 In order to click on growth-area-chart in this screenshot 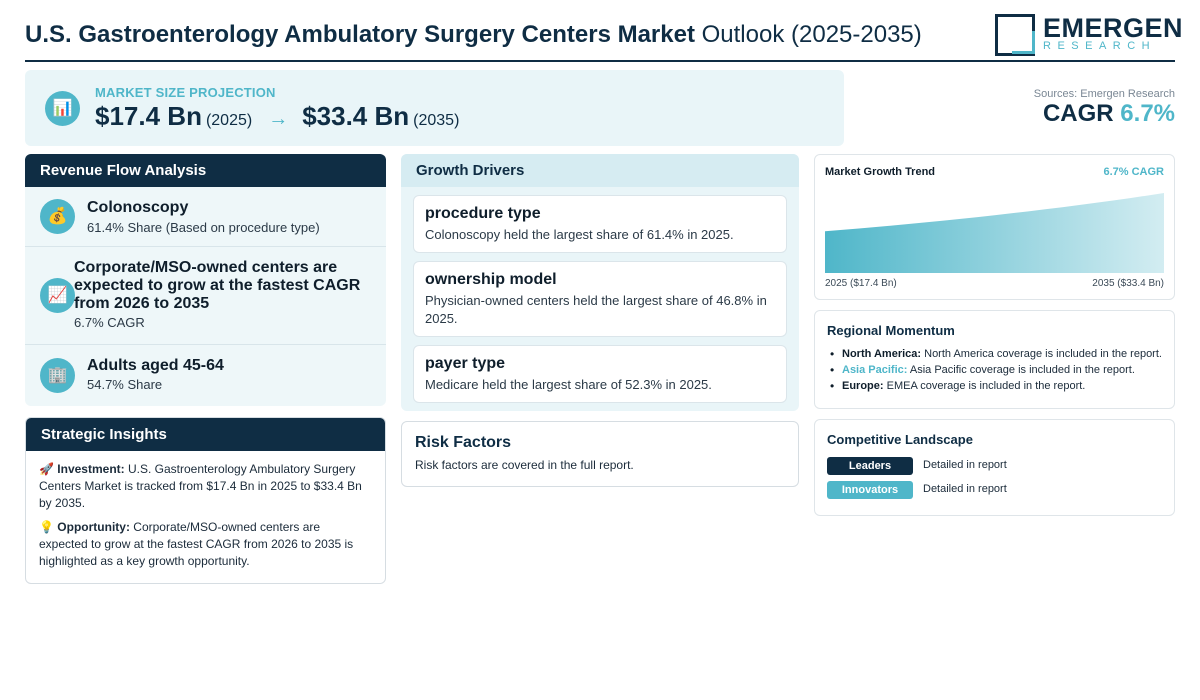, I will do `click(994, 233)`.